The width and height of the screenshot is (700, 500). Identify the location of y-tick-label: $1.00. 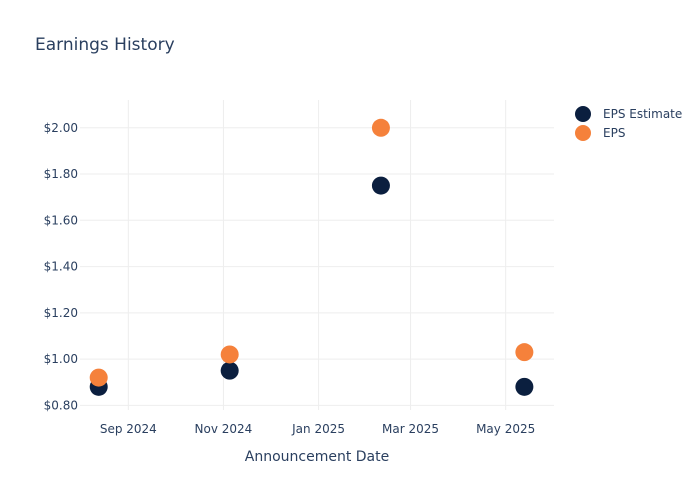
(61, 359).